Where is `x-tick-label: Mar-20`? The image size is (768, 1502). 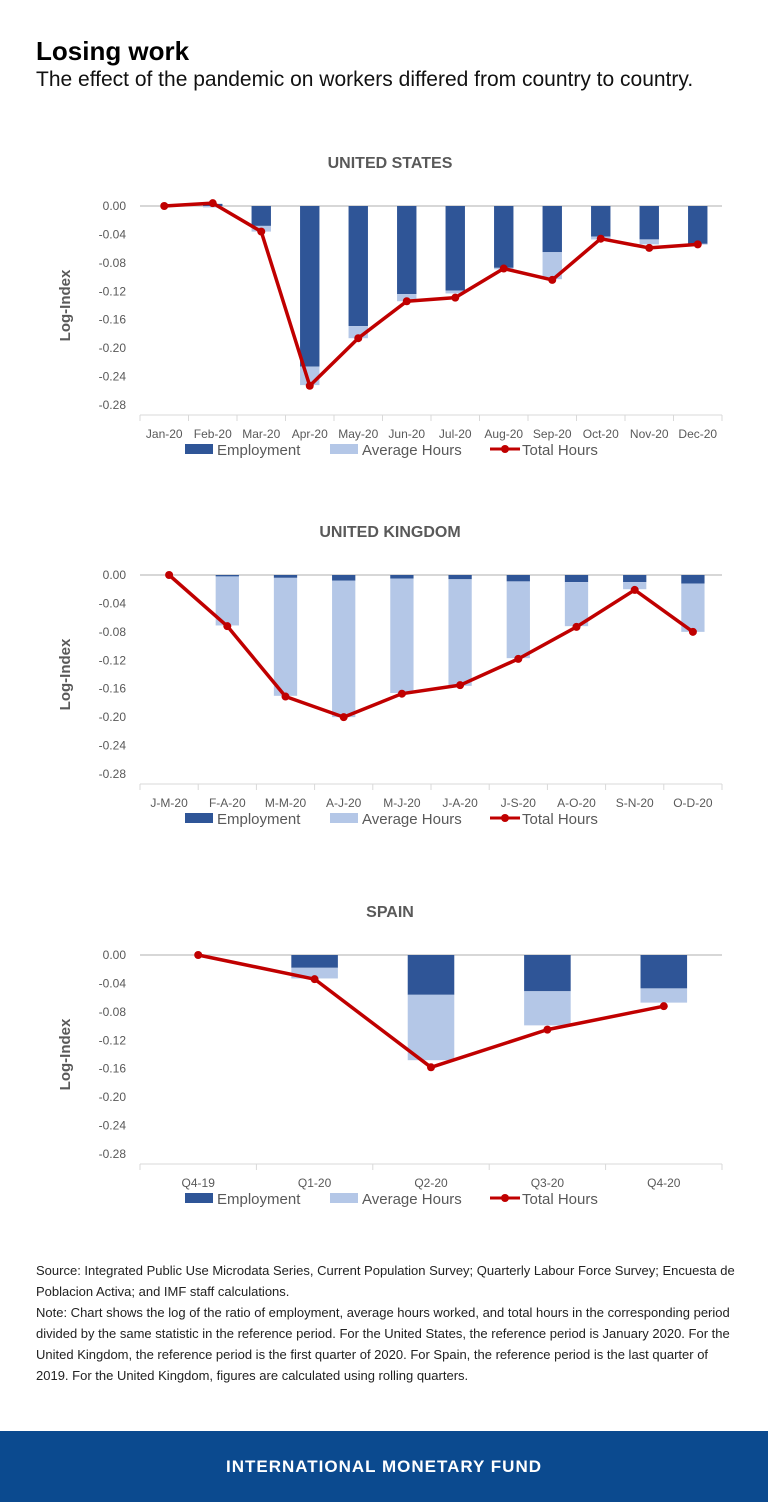 x-tick-label: Mar-20 is located at coordinates (261, 434).